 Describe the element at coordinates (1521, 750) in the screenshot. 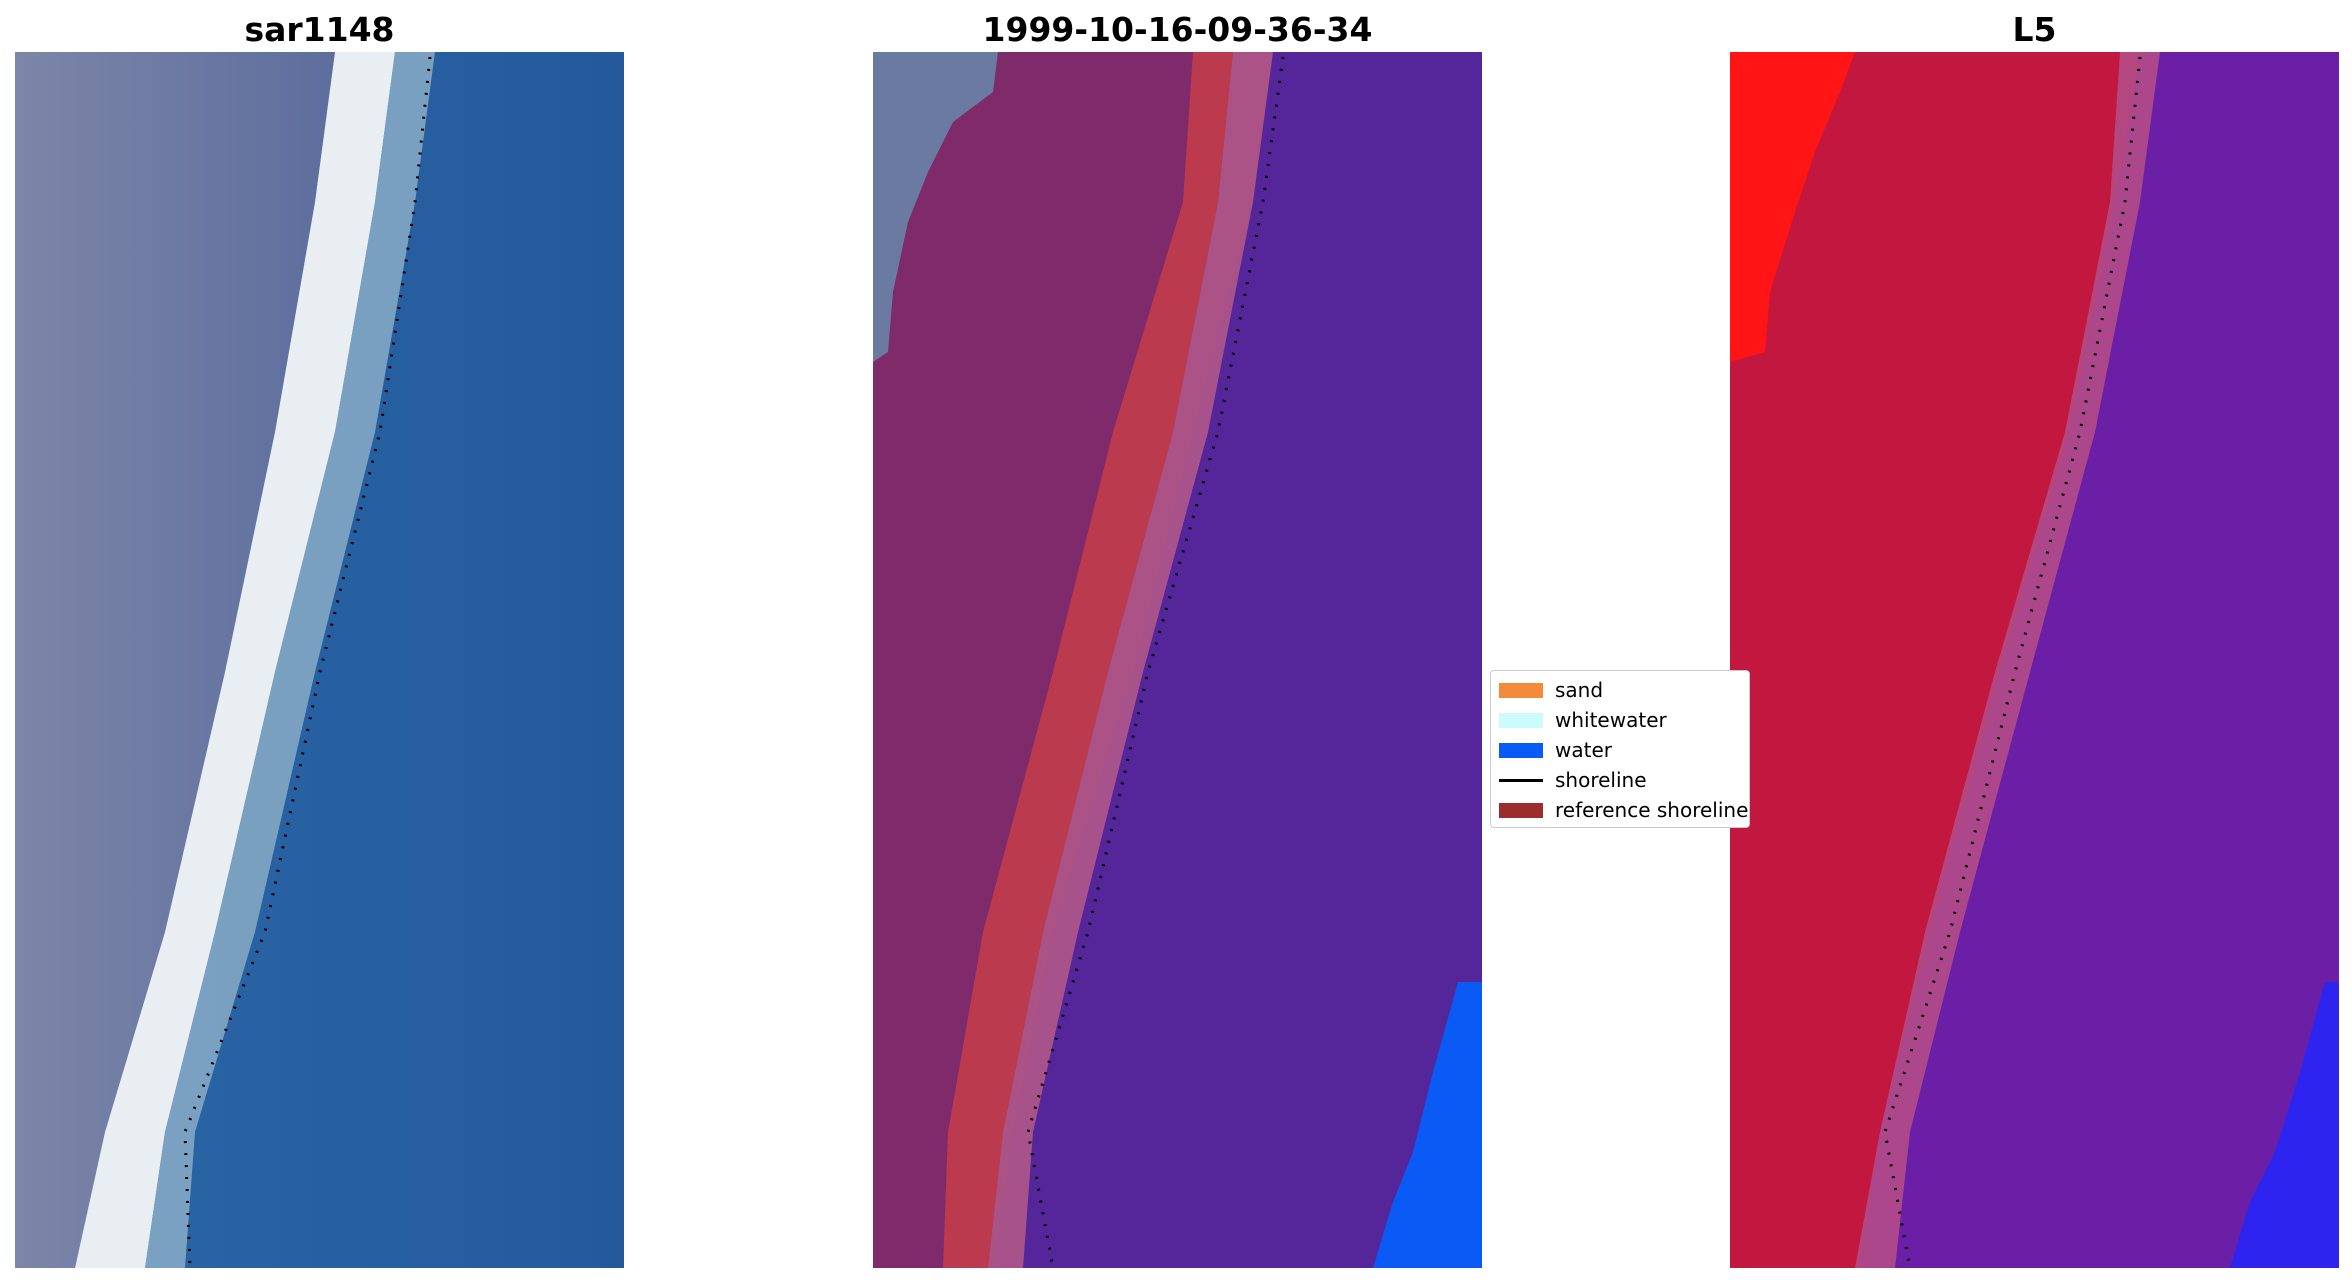

I see `water-swatch` at that location.